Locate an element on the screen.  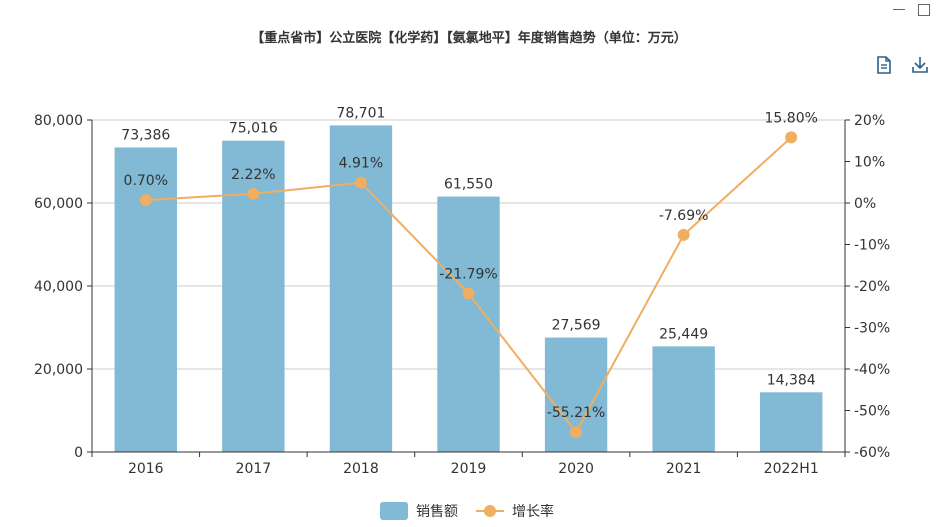
maximize-icon is located at coordinates (924, 9).